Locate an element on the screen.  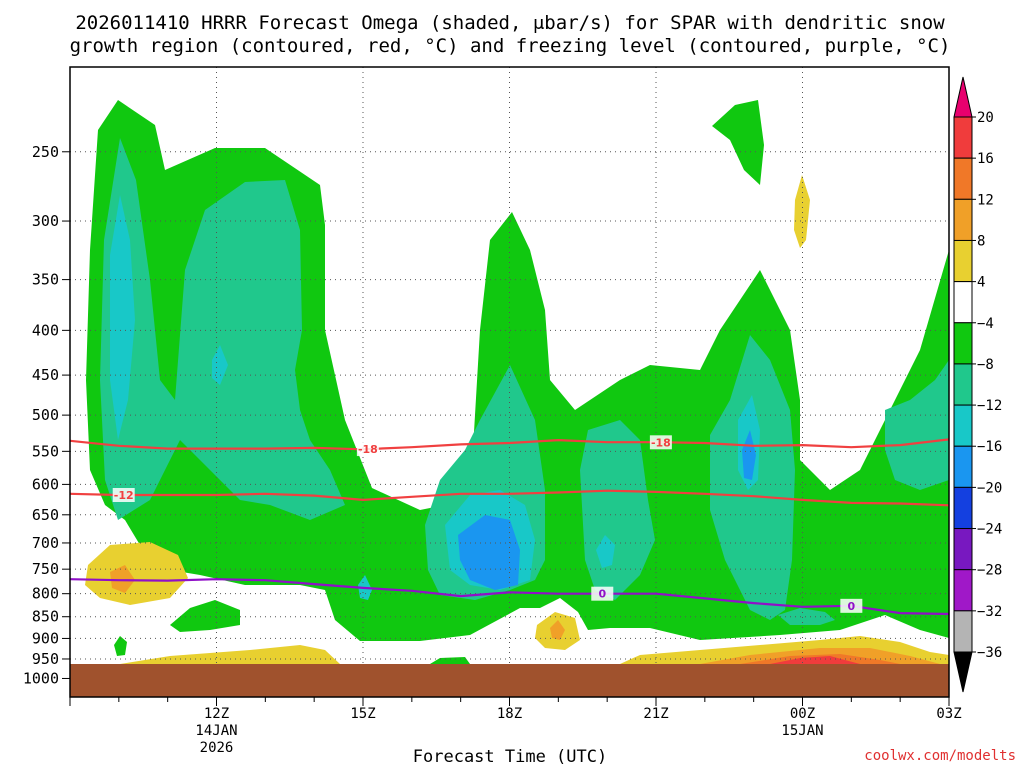
omega-region-teal-far-east is located at coordinates (917, 425).